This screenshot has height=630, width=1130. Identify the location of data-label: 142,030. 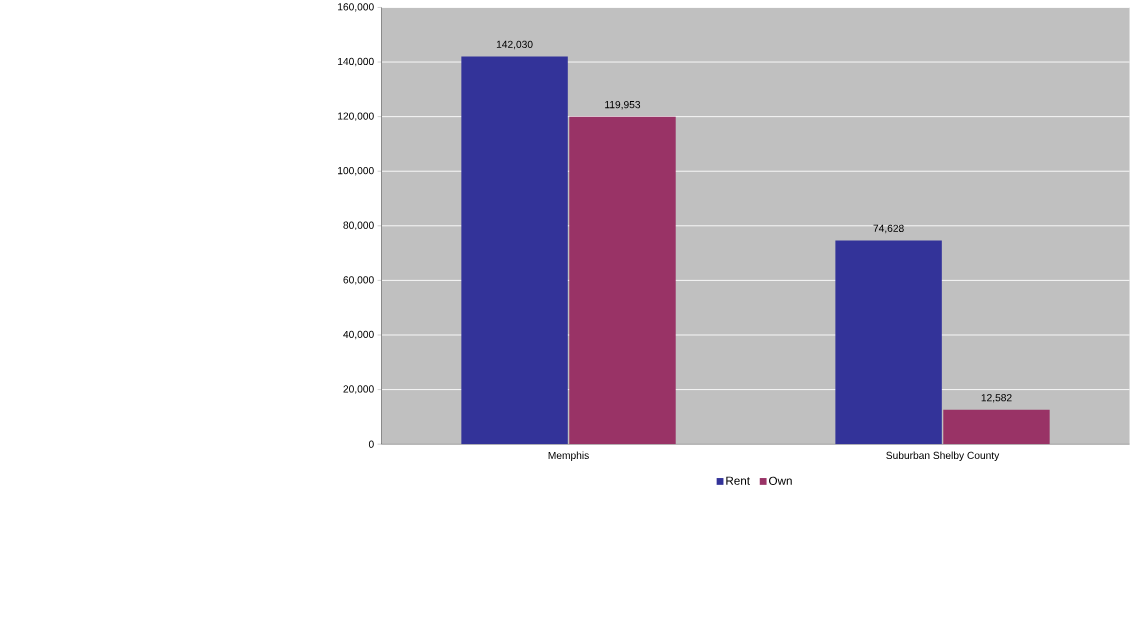
(514, 45).